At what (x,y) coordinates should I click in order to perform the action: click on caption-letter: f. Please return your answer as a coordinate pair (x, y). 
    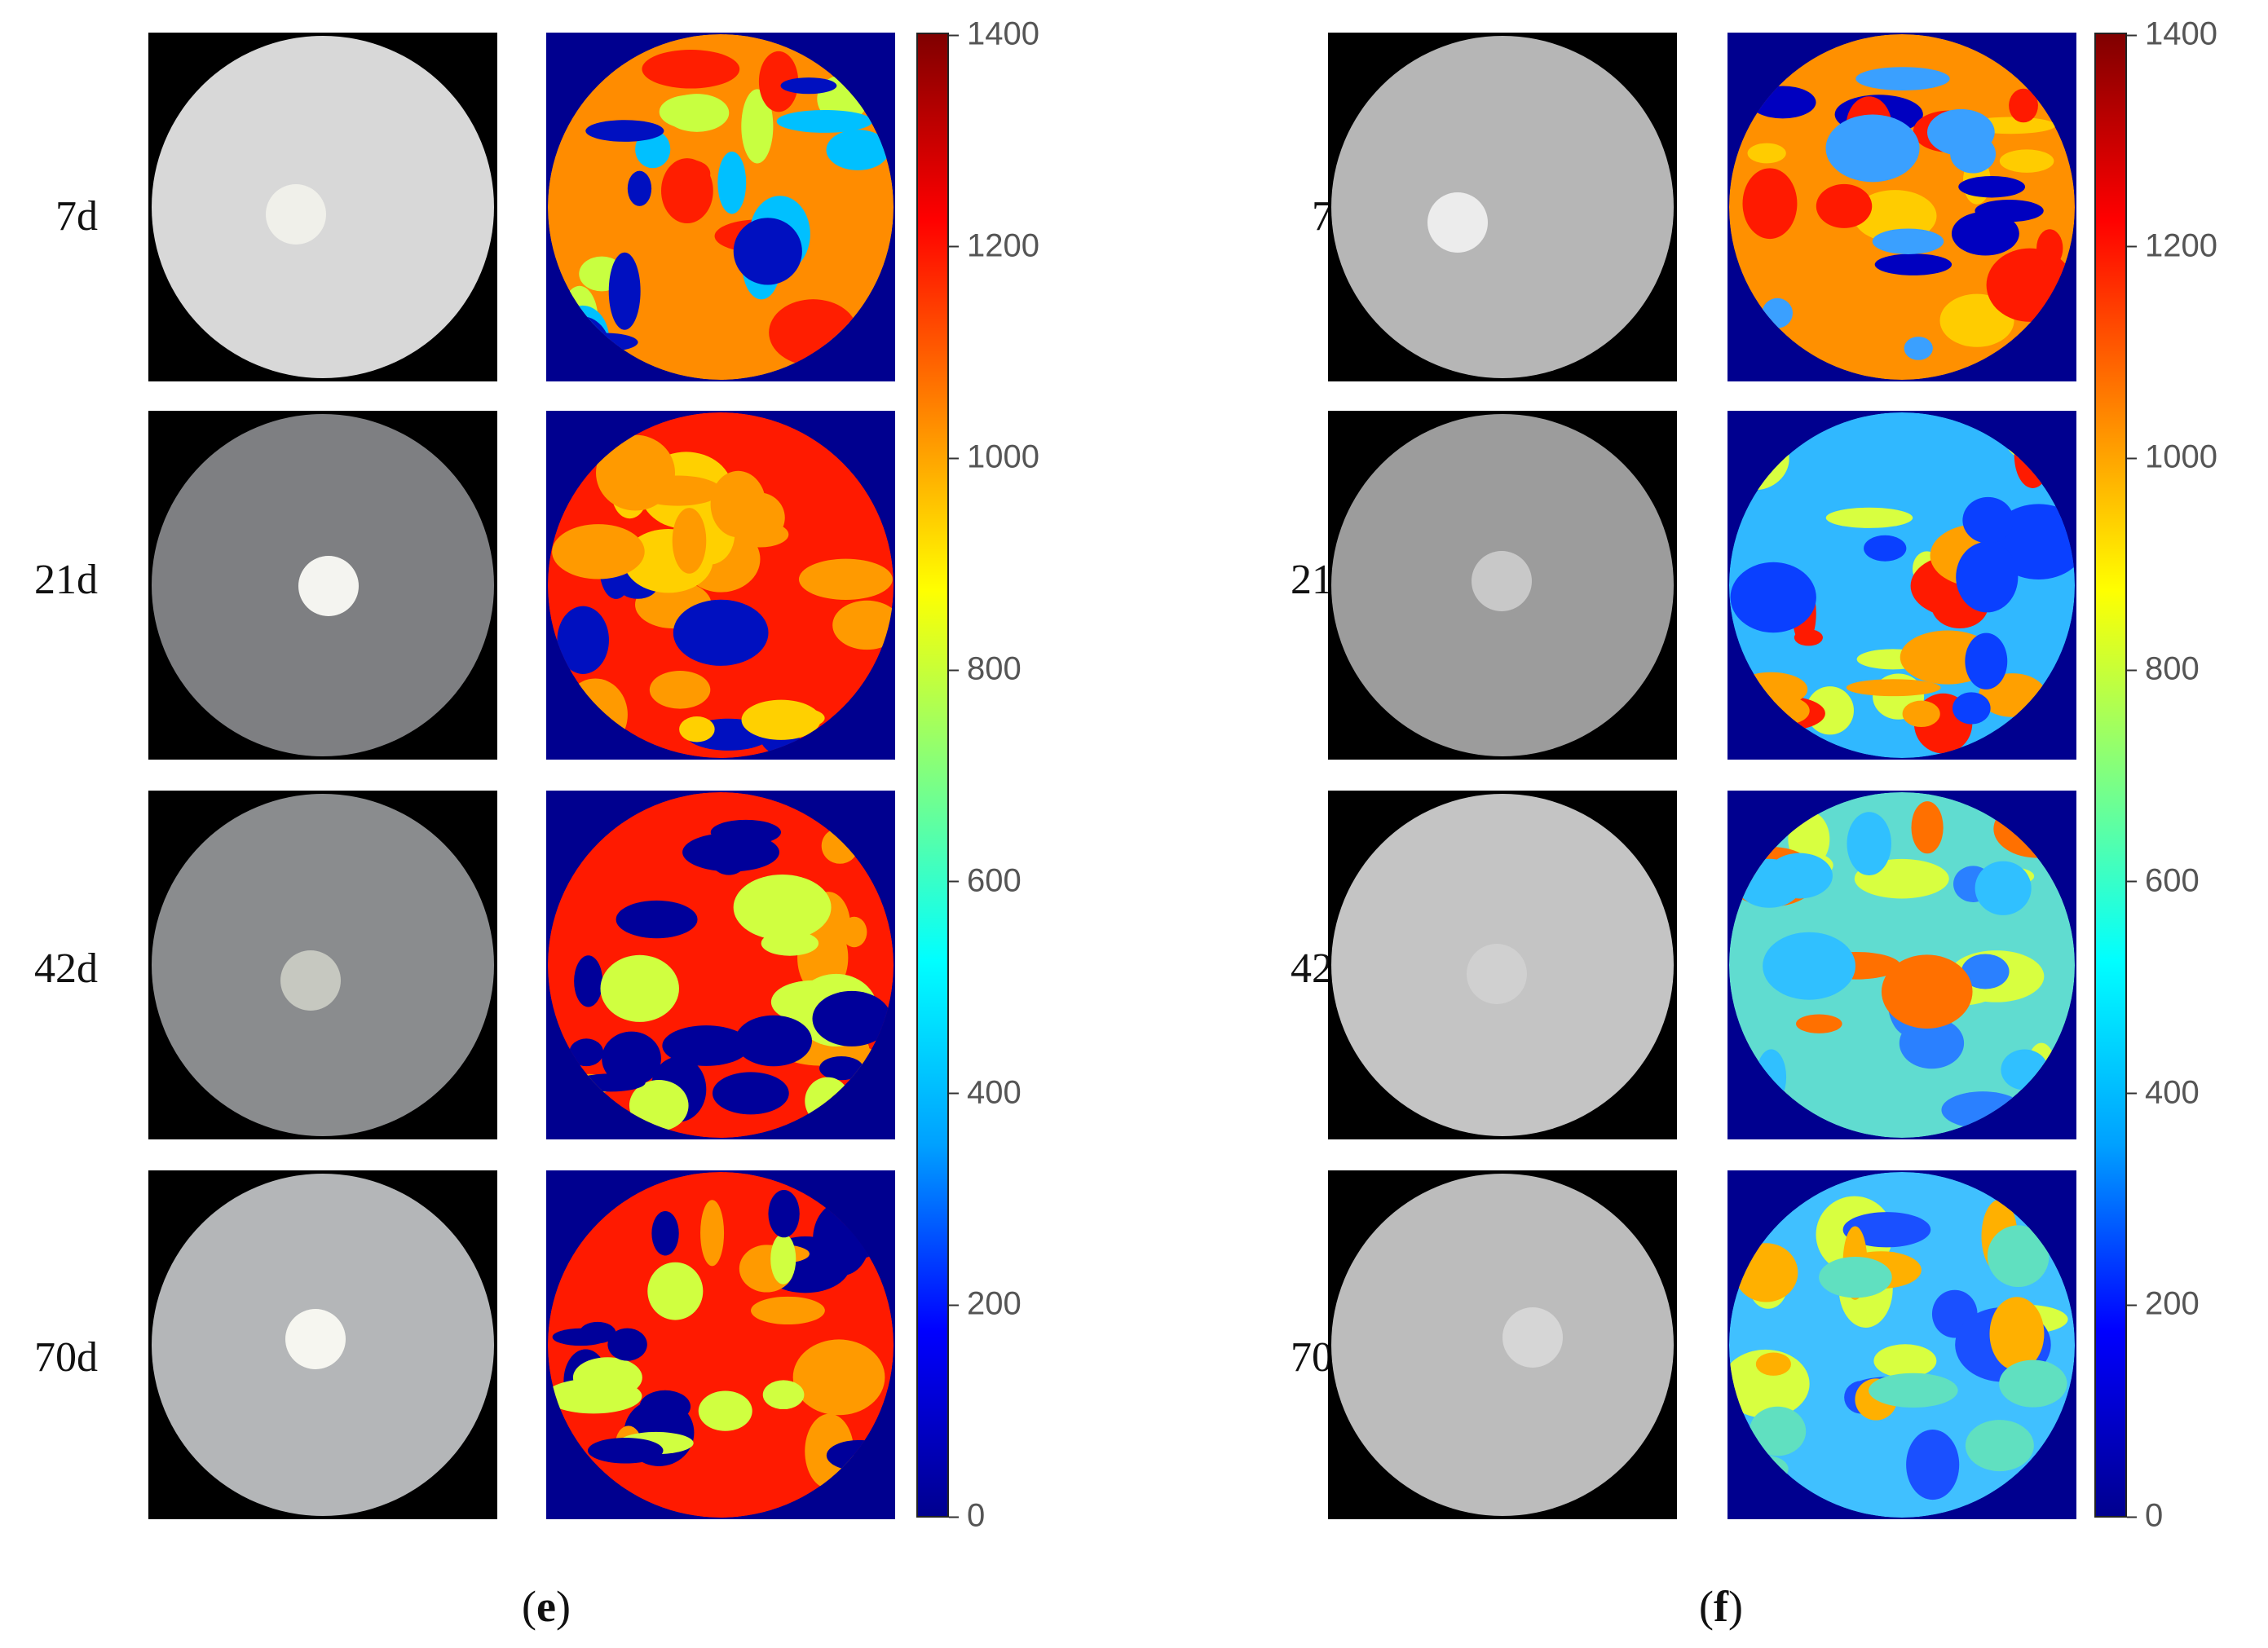
    Looking at the image, I should click on (1721, 1606).